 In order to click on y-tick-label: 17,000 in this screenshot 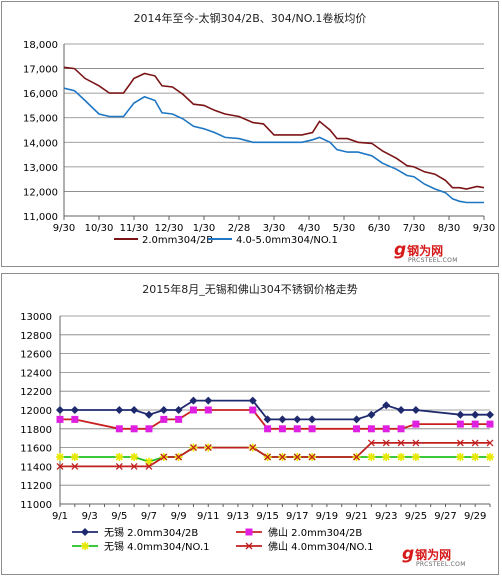, I will do `click(40, 70)`.